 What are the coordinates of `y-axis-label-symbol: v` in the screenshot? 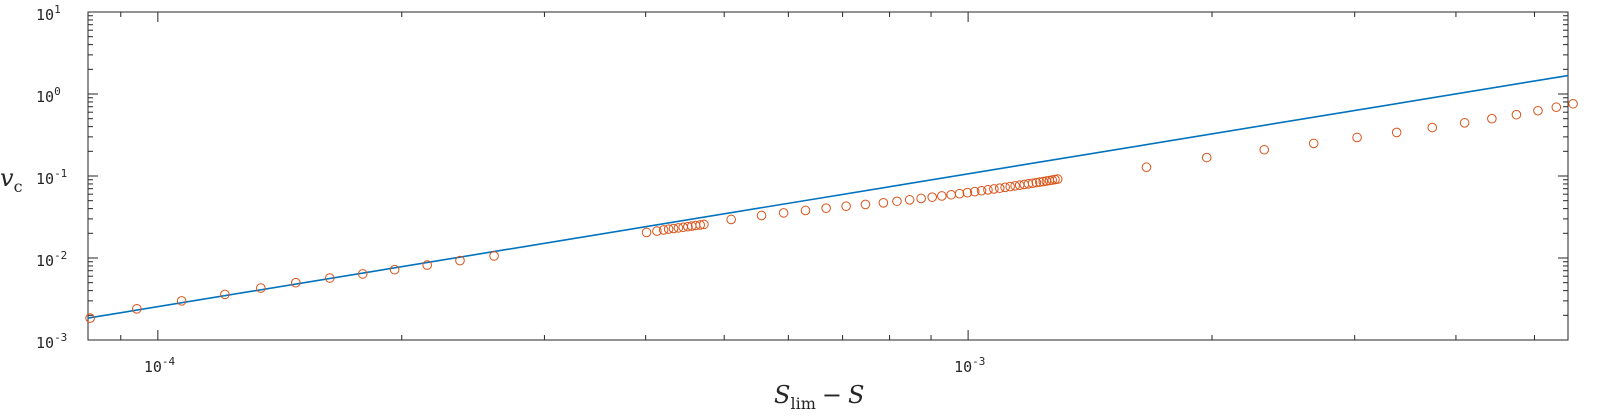 It's located at (7, 178).